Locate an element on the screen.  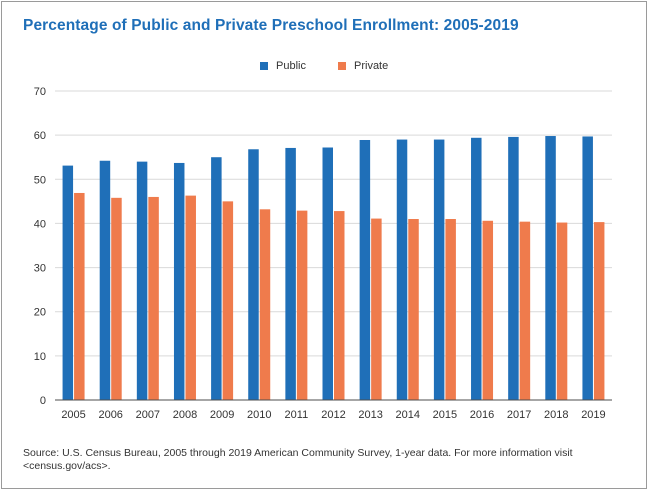
y-tick-label: 70 is located at coordinates (40, 92).